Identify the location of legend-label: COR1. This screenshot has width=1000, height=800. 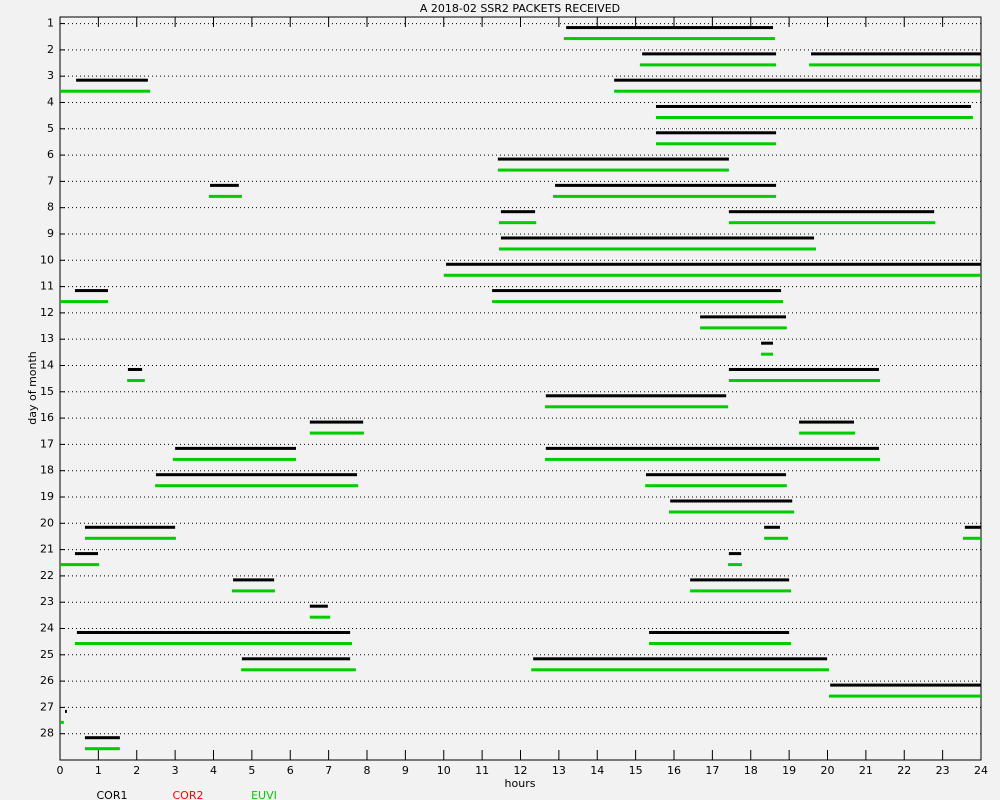
(112, 794).